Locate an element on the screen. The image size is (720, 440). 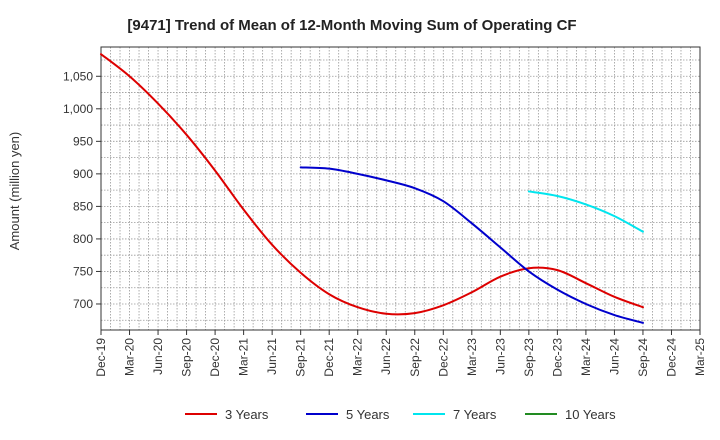
legend-label: 3 Years is located at coordinates (247, 414).